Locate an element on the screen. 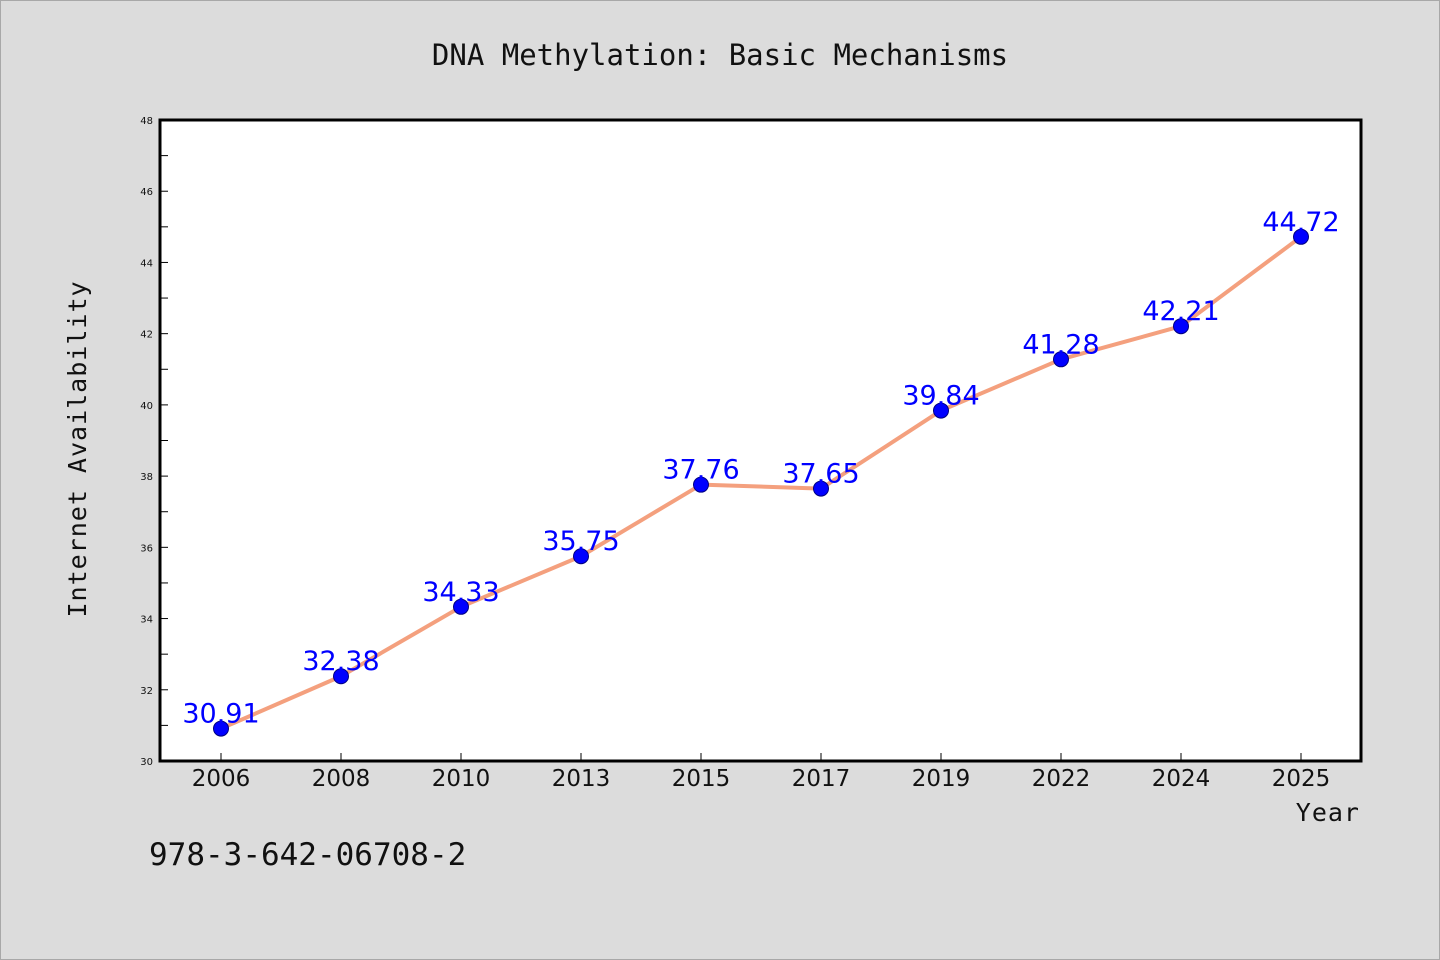  y-tick-label: 36 is located at coordinates (146, 548).